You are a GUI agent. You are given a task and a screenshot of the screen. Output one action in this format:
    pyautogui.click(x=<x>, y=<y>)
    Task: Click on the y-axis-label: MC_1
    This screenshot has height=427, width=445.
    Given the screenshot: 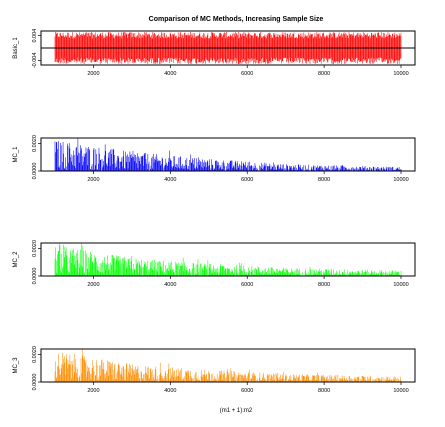 What is the action you would take?
    pyautogui.click(x=16, y=154)
    